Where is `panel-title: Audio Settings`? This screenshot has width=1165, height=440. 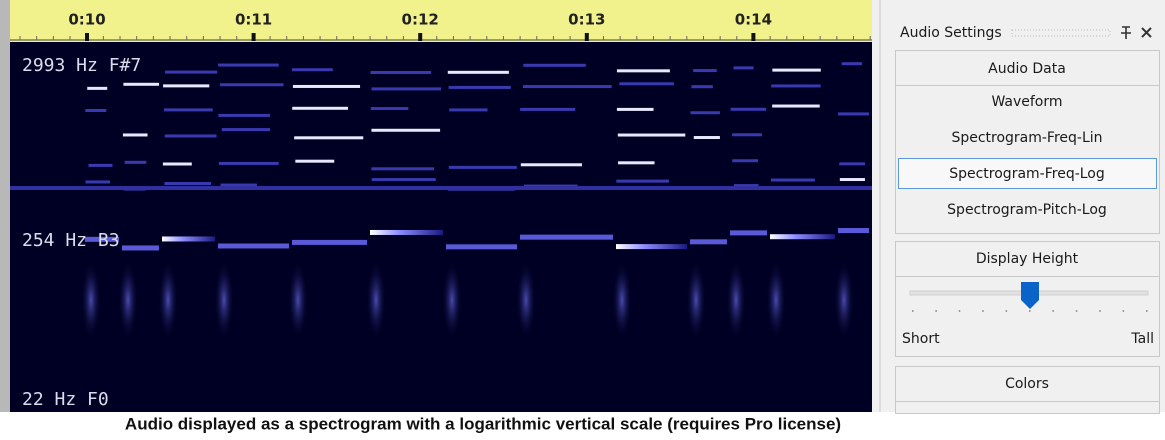 panel-title: Audio Settings is located at coordinates (951, 33).